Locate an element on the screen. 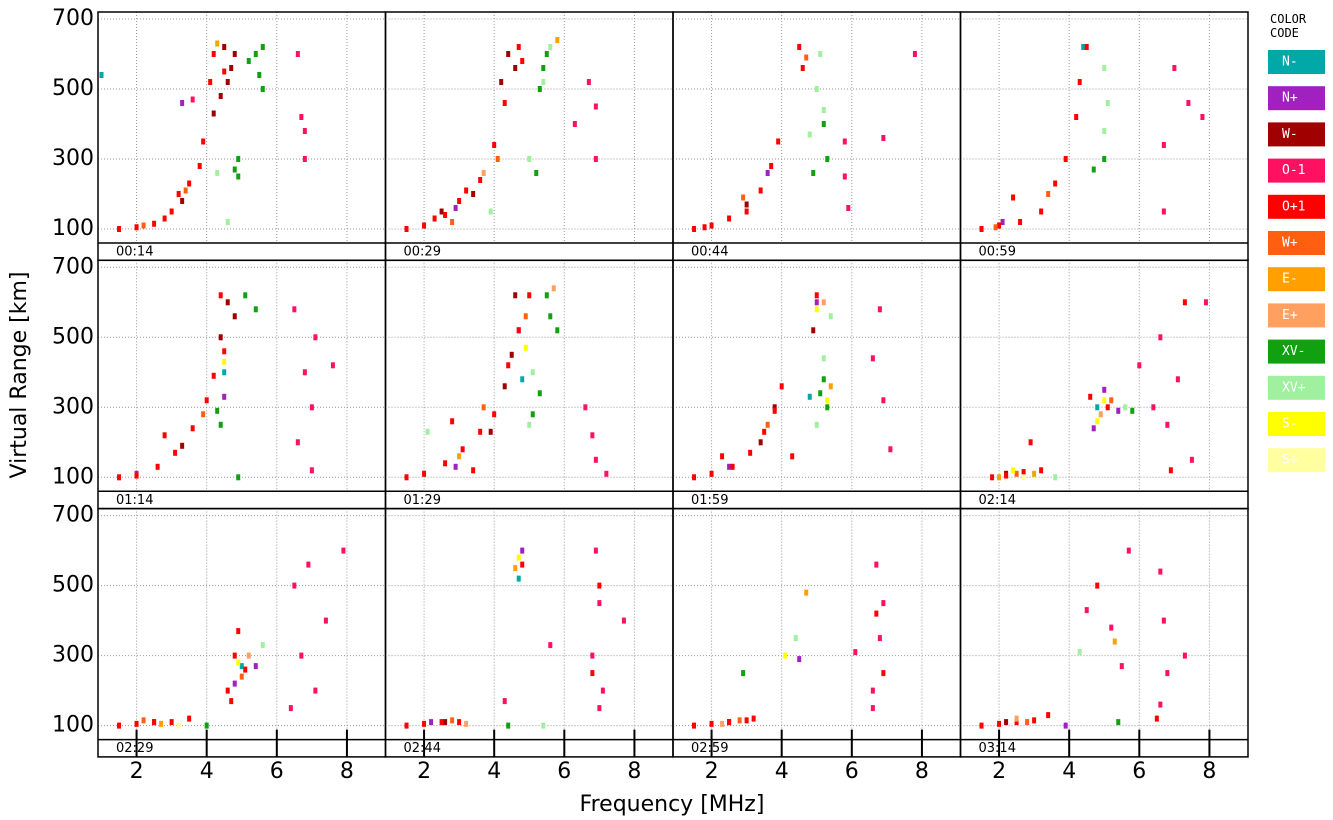  legend-label: O-1 is located at coordinates (1293, 170).